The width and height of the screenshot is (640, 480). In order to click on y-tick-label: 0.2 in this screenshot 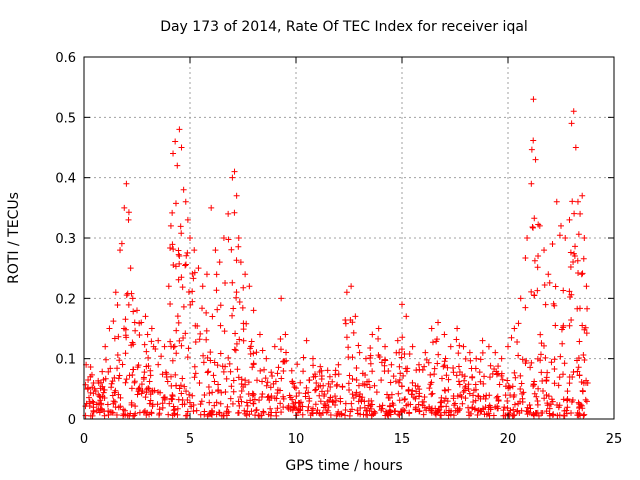, I will do `click(65, 299)`.